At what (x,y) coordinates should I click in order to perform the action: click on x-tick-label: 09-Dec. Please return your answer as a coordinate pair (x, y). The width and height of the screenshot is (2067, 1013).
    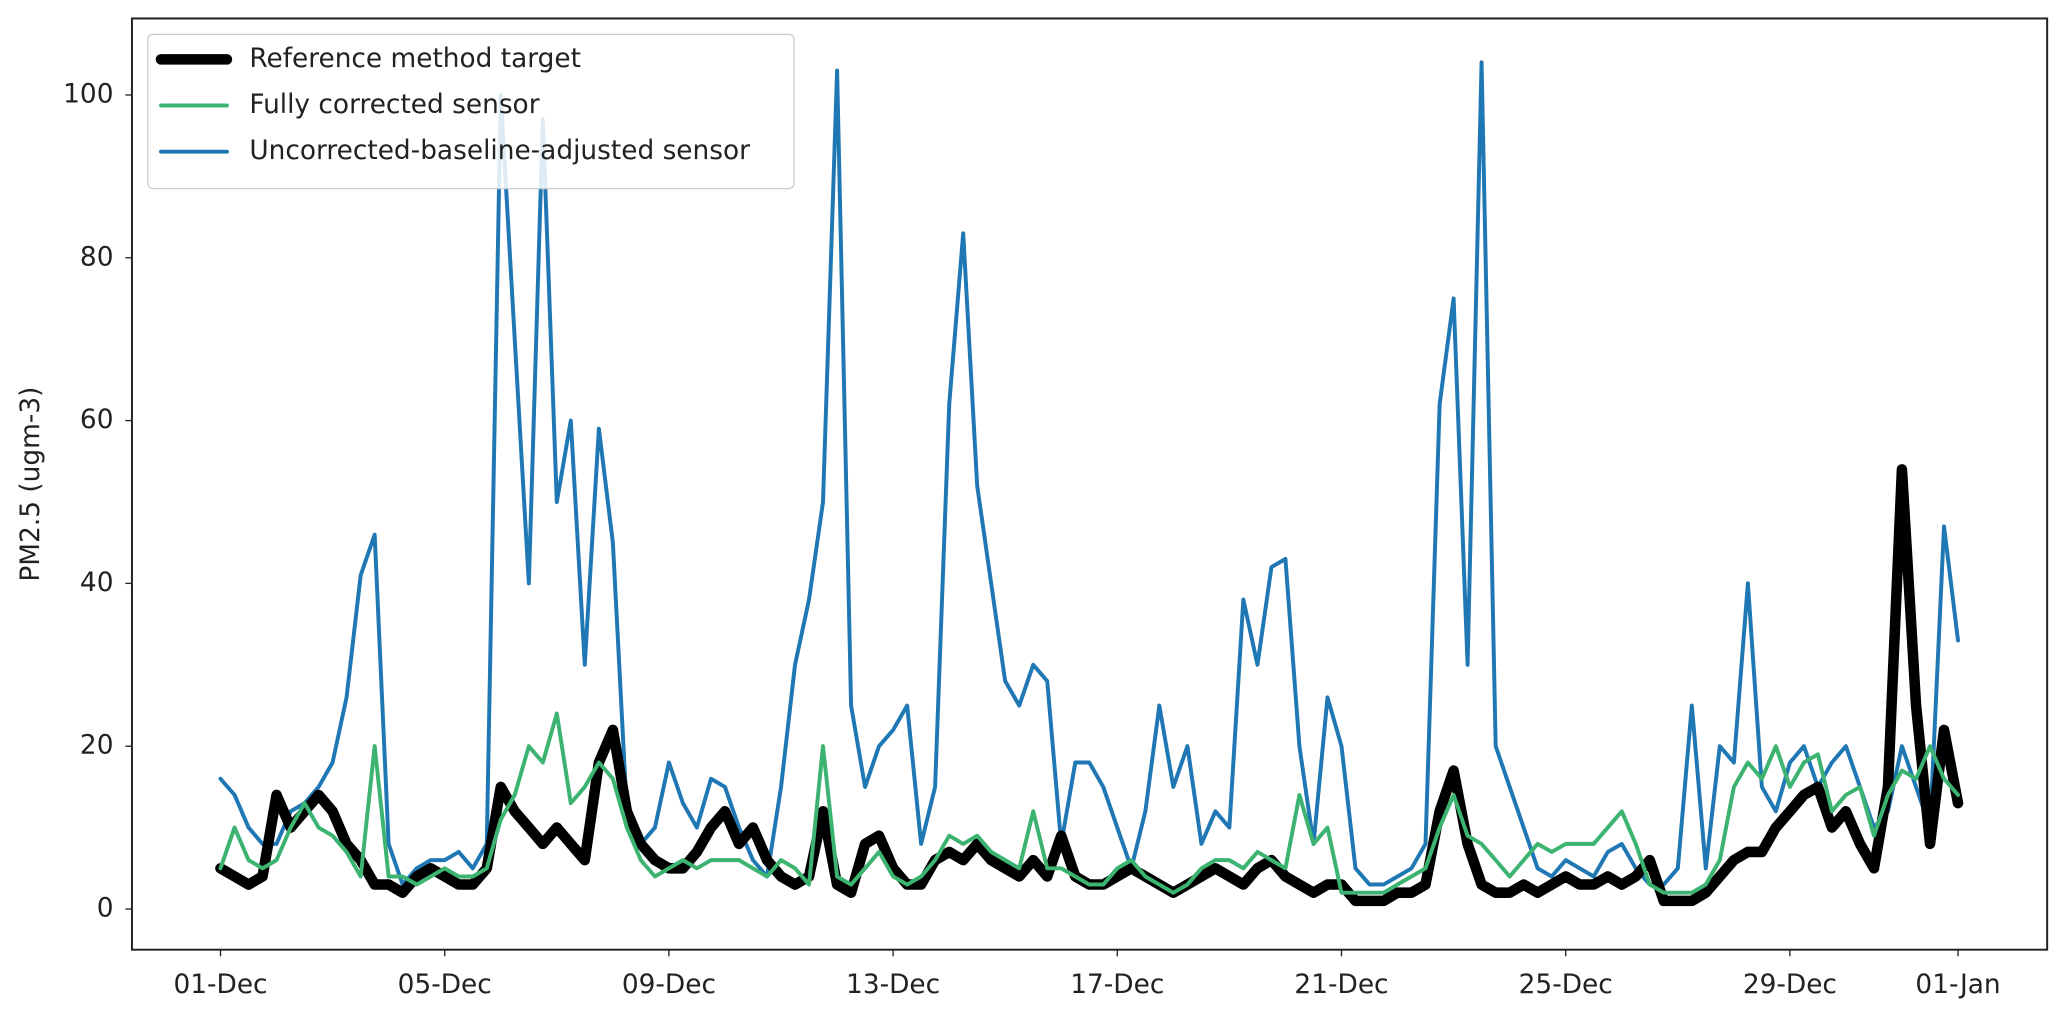
    Looking at the image, I should click on (669, 985).